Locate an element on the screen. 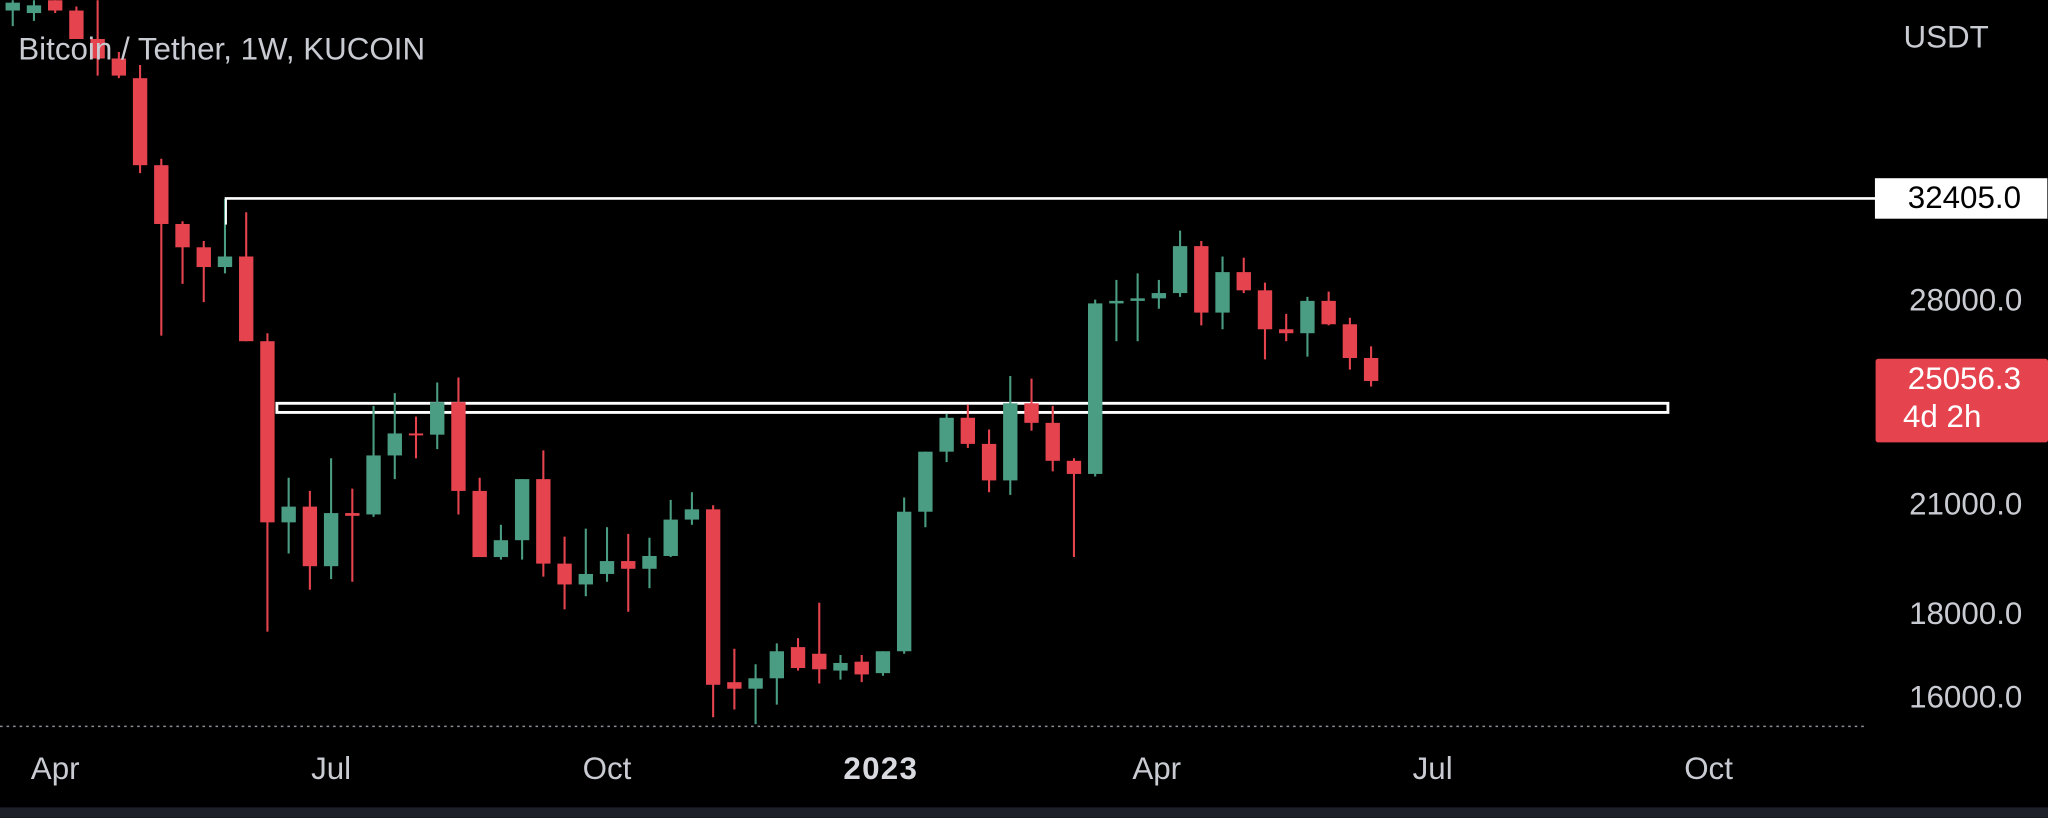  x-tick-label: 2023 is located at coordinates (880, 768).